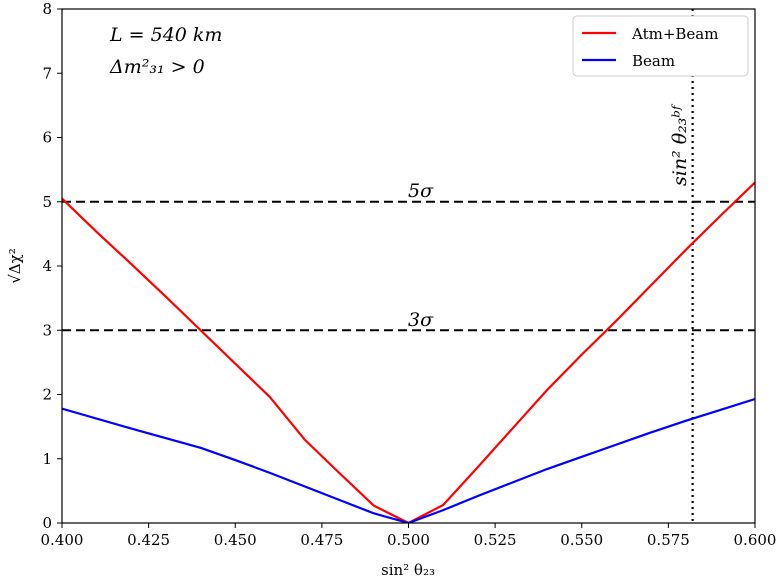 This screenshot has height=579, width=777. What do you see at coordinates (680, 144) in the screenshot?
I see `bestfit-label: sin² θ₂₃ᵇᶠ` at bounding box center [680, 144].